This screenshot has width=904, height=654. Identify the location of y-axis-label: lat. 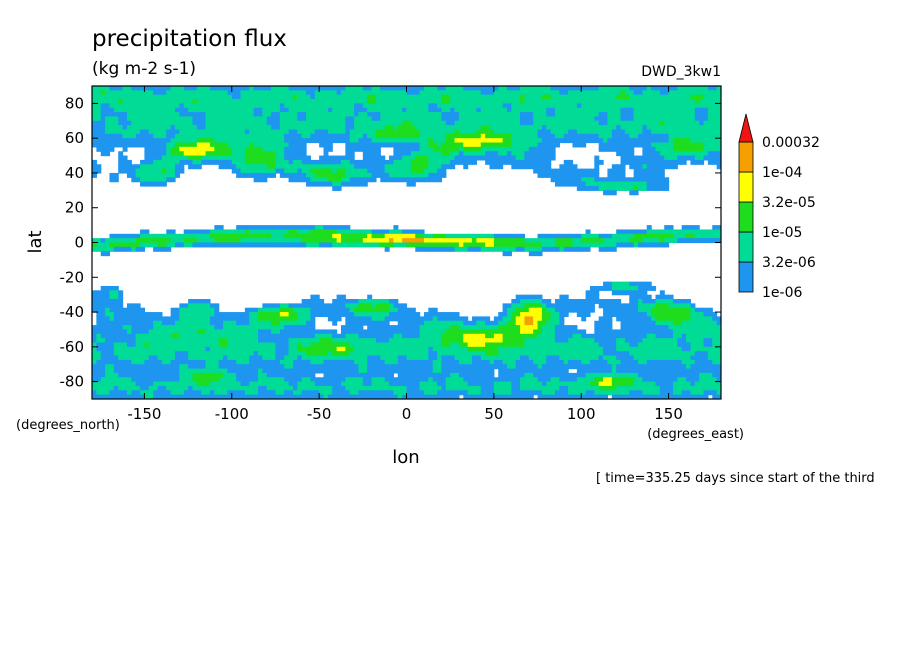
(35, 241).